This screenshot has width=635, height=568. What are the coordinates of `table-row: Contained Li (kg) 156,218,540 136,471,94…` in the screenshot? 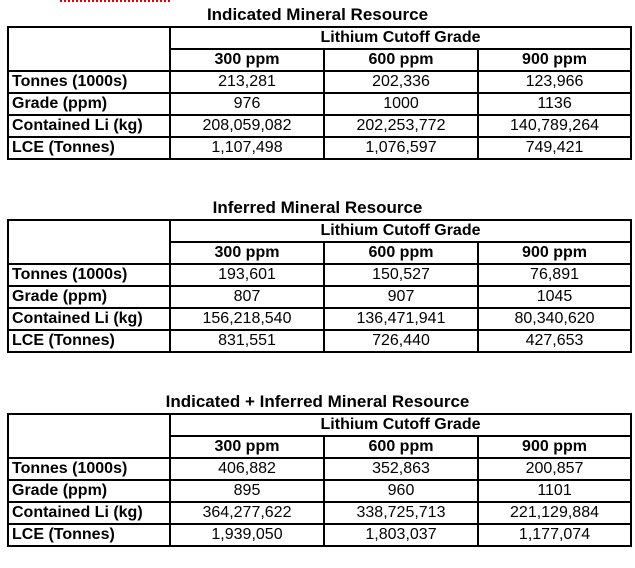 It's located at (320, 319).